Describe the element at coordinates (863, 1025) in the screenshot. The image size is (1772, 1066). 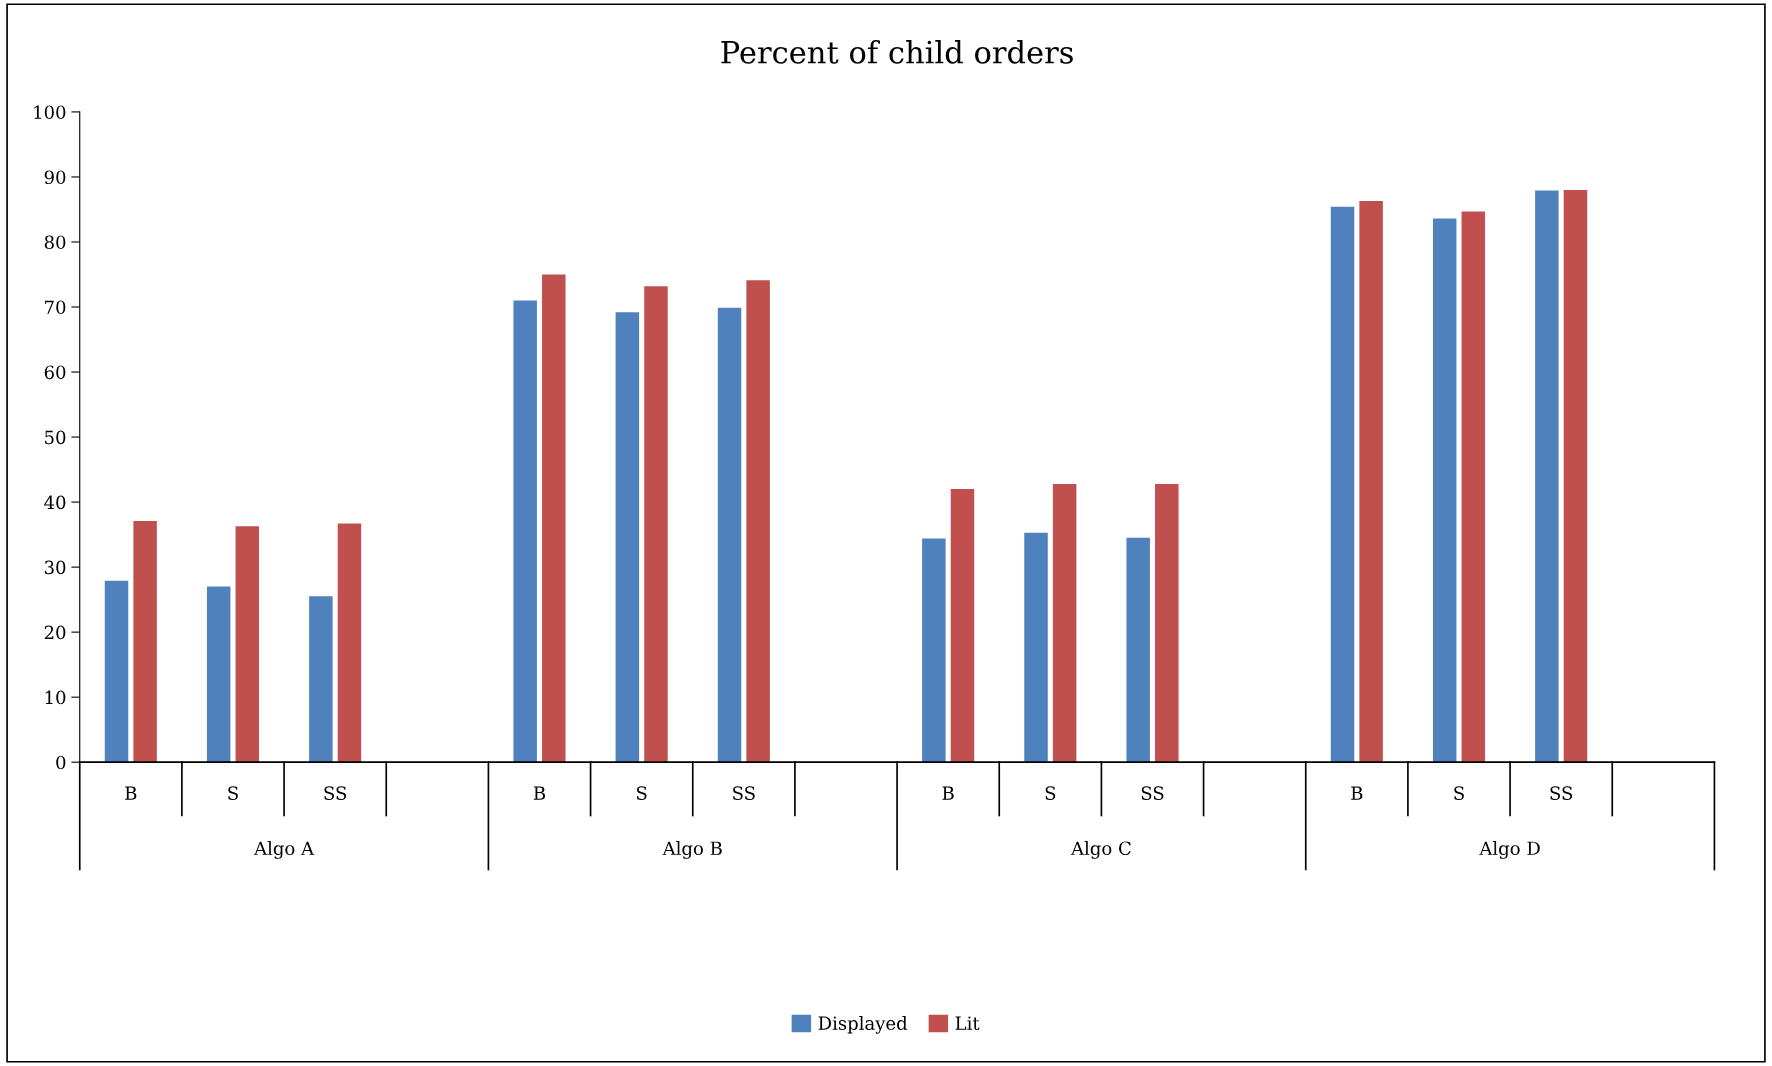
I see `legend-label: Displayed` at that location.